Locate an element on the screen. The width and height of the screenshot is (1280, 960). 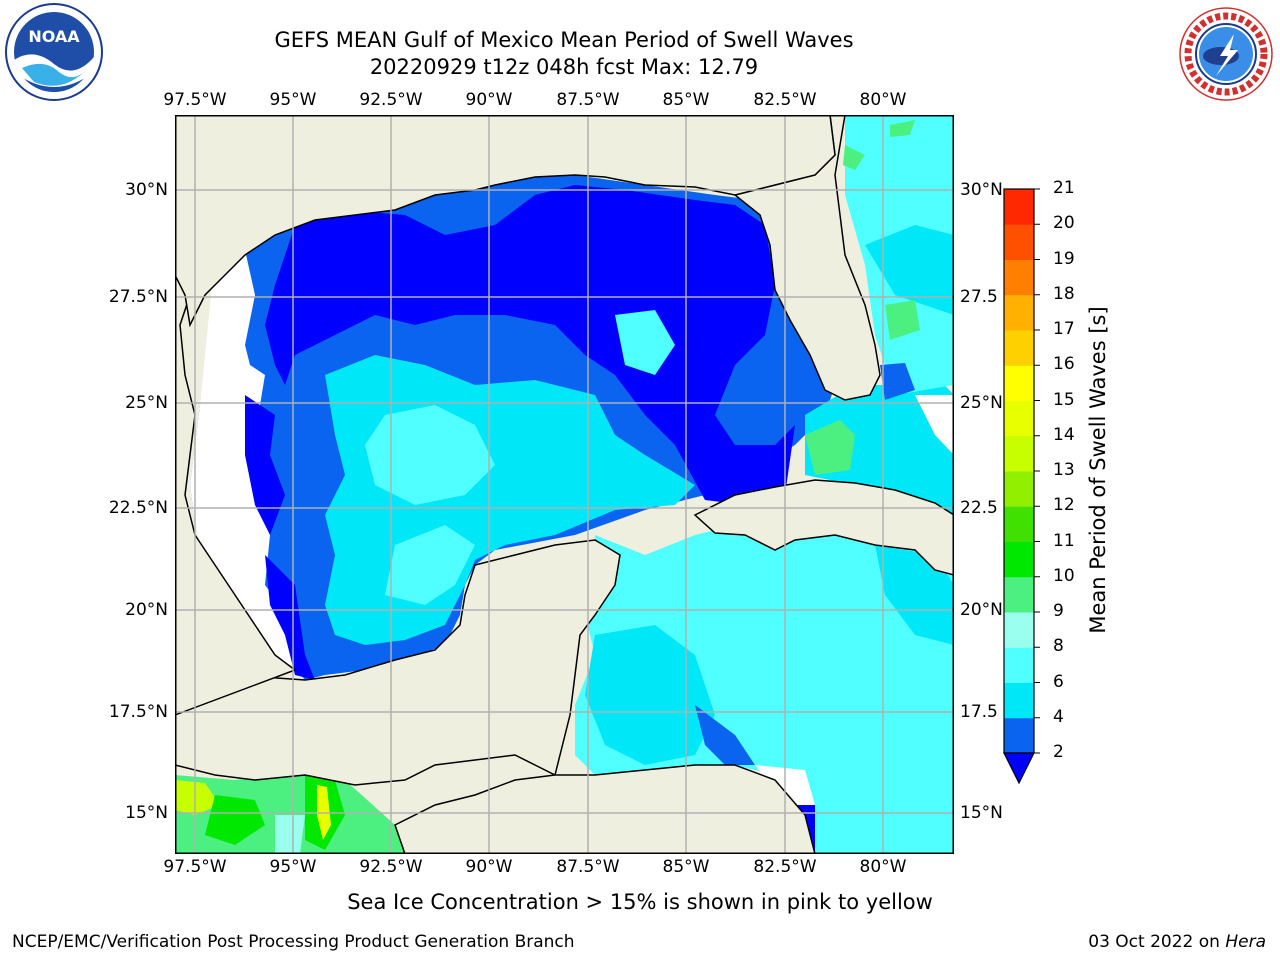
lon-tick-bottom: 82.5°W is located at coordinates (785, 867).